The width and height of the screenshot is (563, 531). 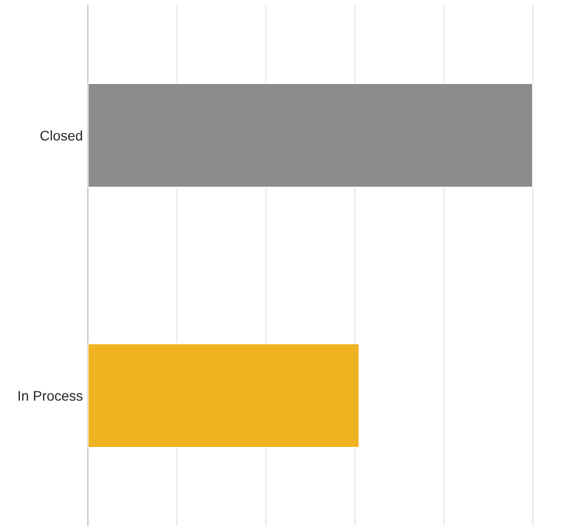 I want to click on y-tick-label: Closed, so click(x=61, y=135).